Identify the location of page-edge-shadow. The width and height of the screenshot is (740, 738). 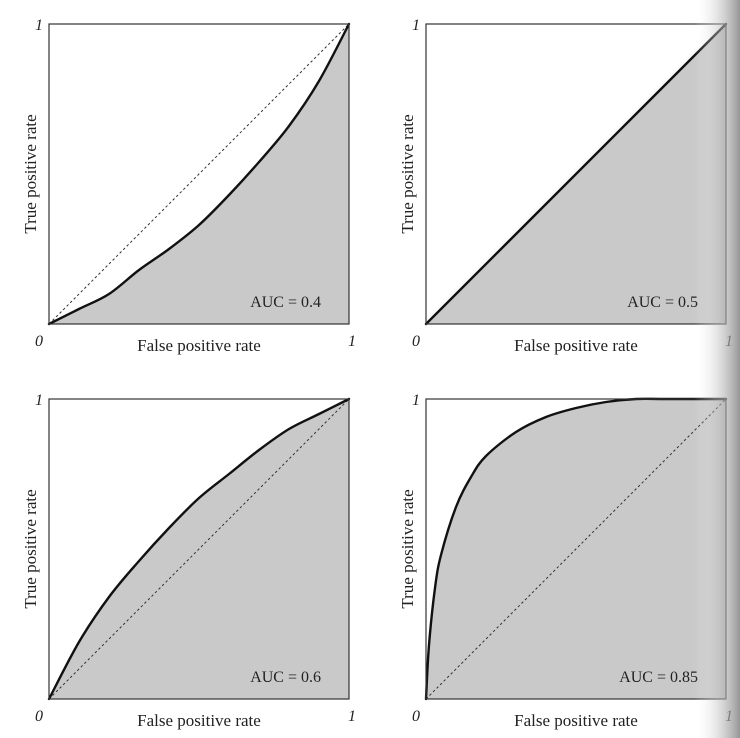
(717, 369).